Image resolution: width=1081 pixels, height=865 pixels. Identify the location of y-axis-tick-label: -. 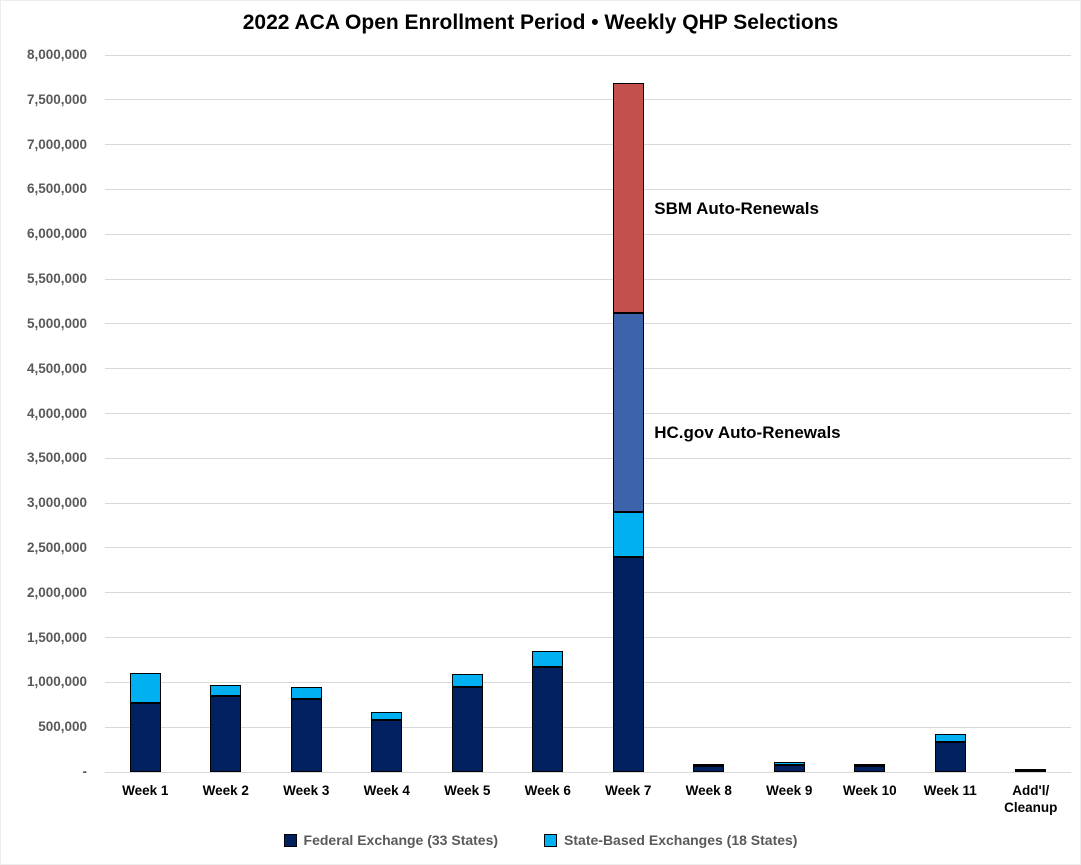
(85, 771).